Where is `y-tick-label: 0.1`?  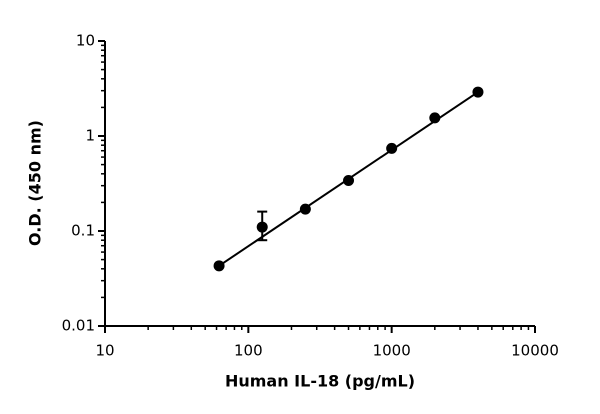 y-tick-label: 0.1 is located at coordinates (83, 231).